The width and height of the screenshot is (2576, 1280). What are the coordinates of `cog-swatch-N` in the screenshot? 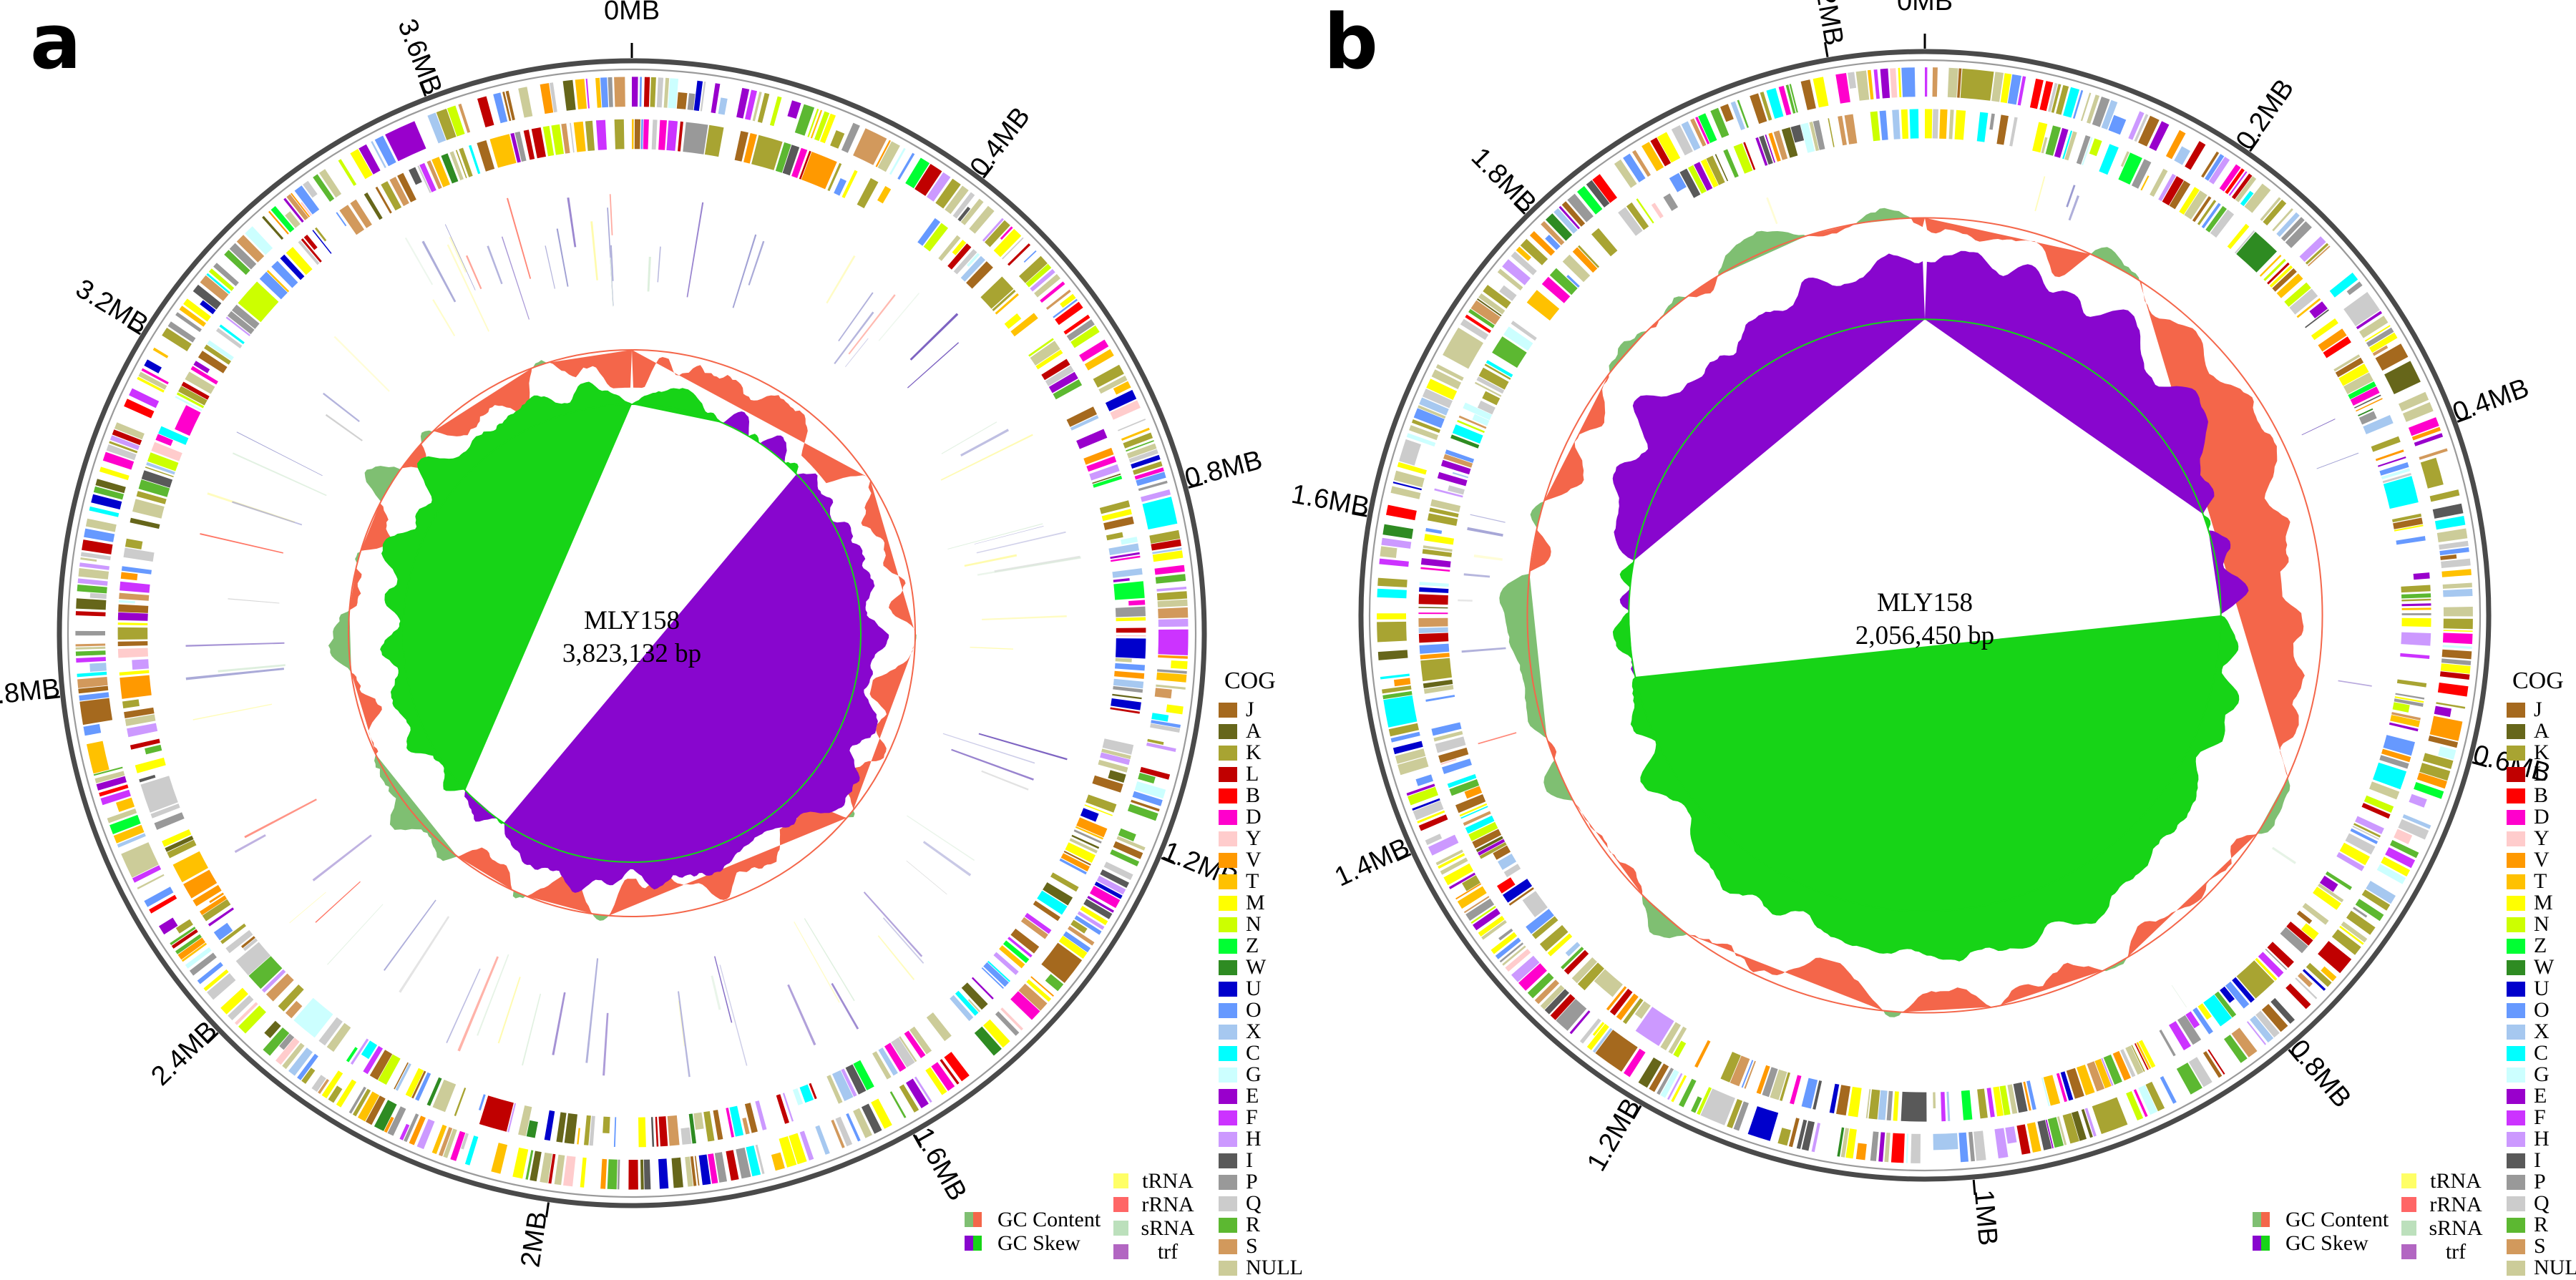 It's located at (1228, 924).